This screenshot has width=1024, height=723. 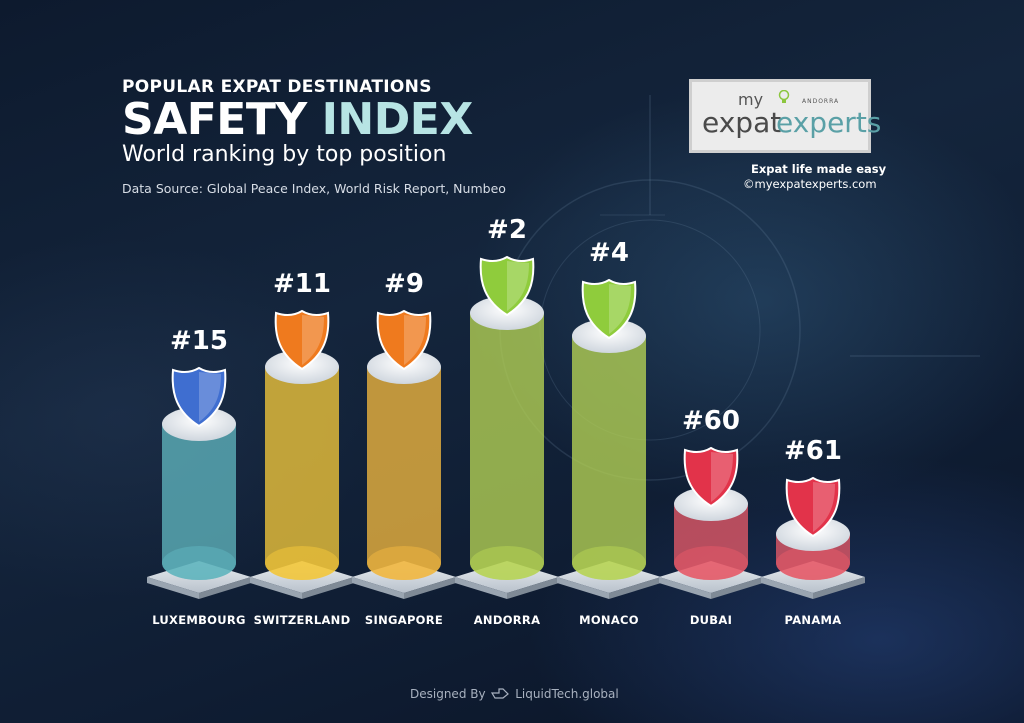 I want to click on page-title: SAFETY INDEX, so click(x=297, y=120).